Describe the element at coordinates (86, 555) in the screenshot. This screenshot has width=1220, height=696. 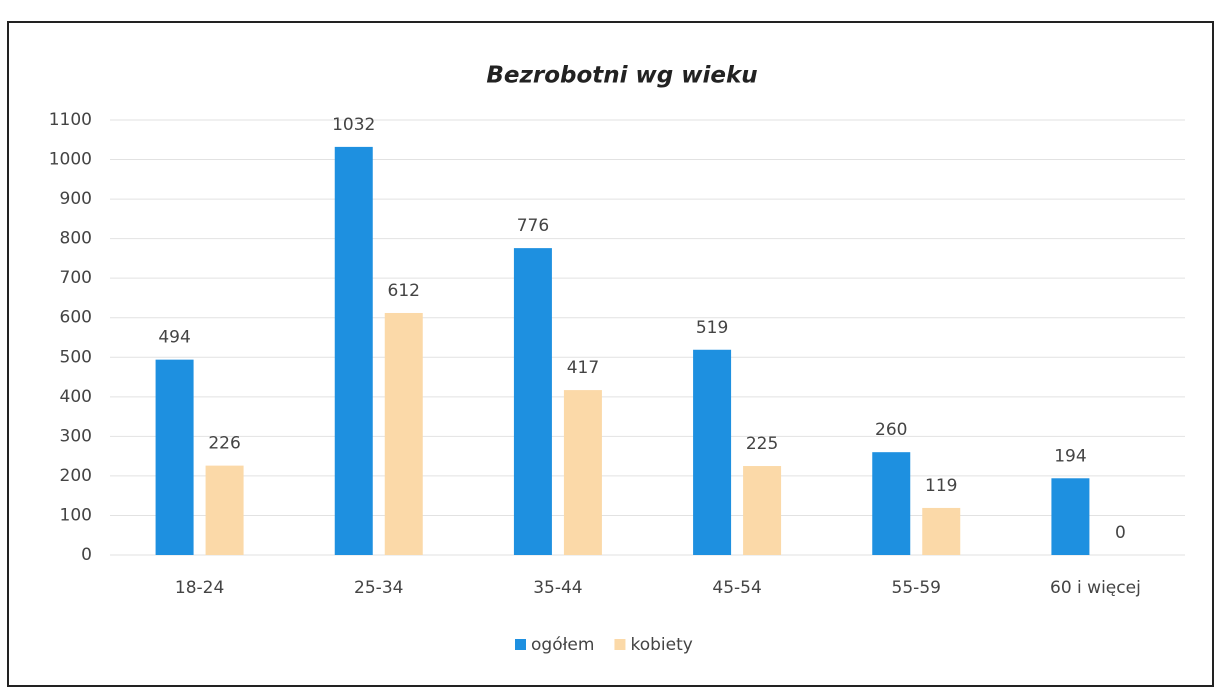
I see `y-tick-label: 0` at that location.